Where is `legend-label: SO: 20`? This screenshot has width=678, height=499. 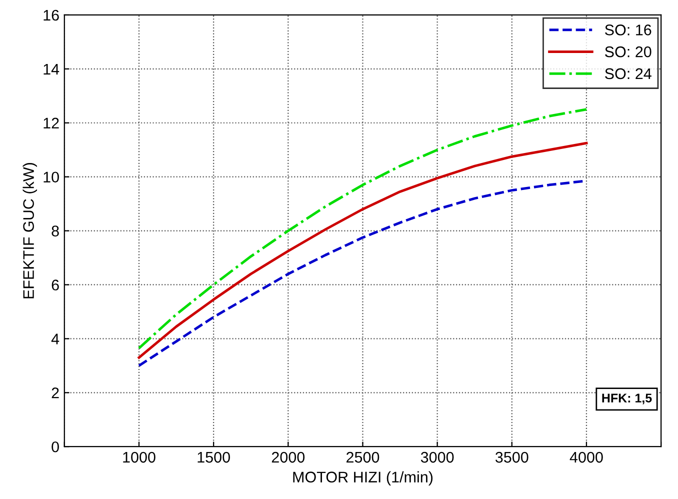 legend-label: SO: 20 is located at coordinates (628, 52).